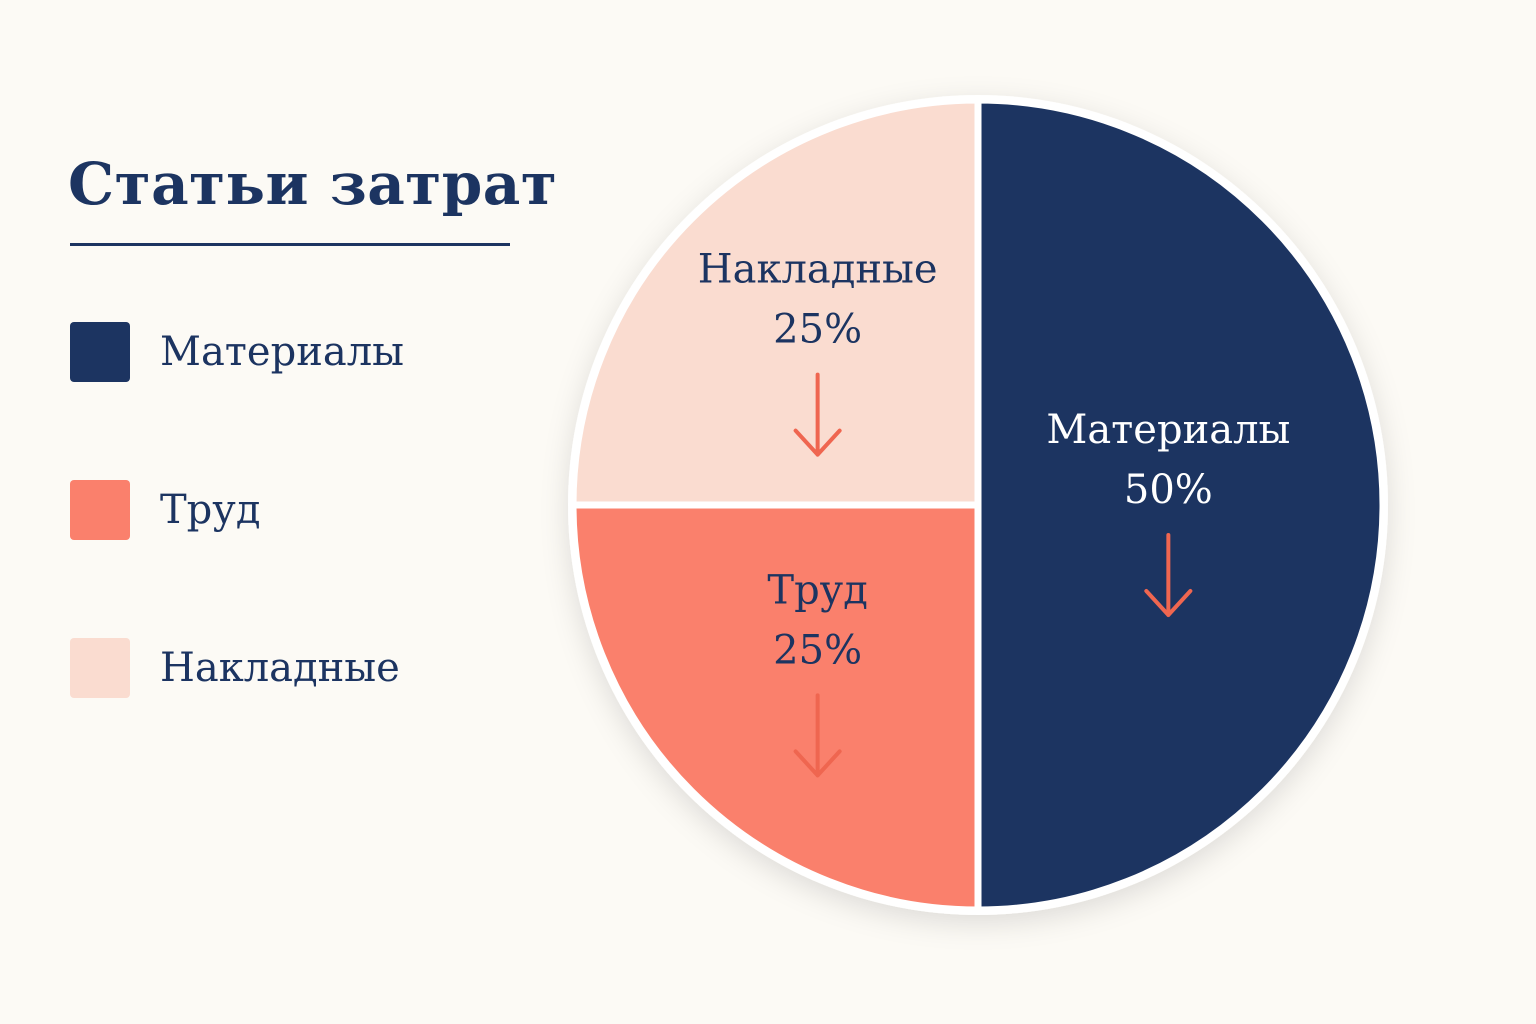 The width and height of the screenshot is (1536, 1024). What do you see at coordinates (100, 510) in the screenshot?
I see `legend-swatch-labor` at bounding box center [100, 510].